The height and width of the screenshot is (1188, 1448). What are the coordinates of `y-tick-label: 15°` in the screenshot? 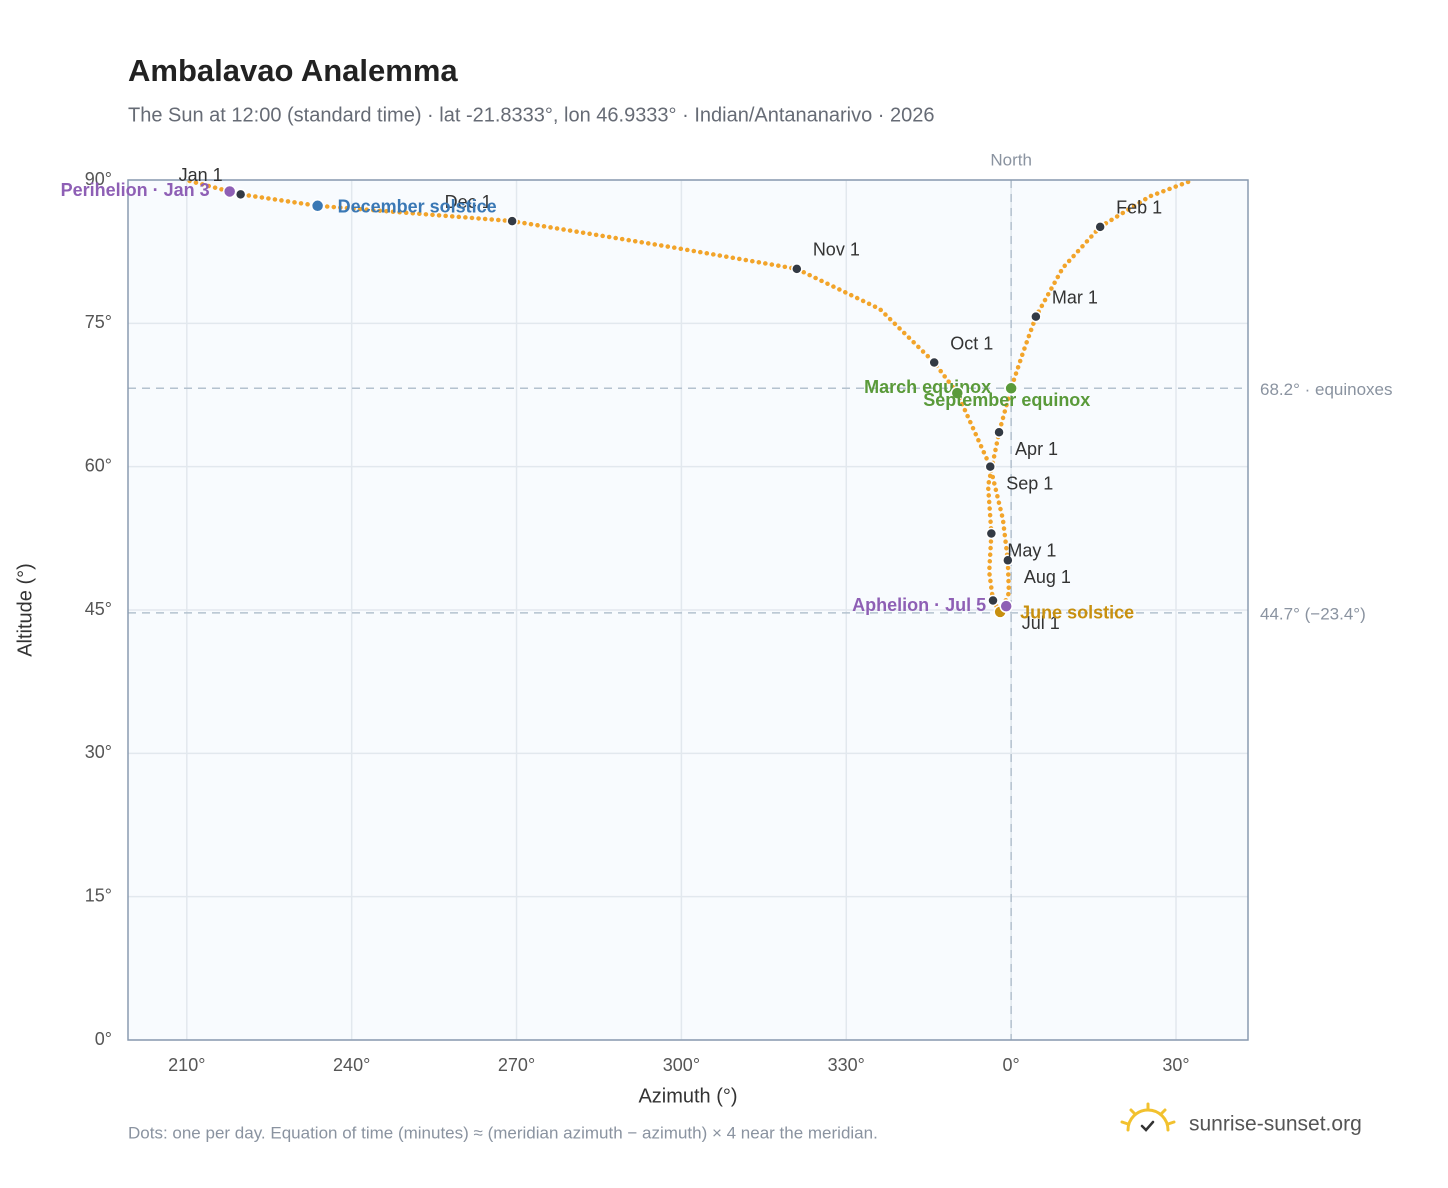 It's located at (98, 895).